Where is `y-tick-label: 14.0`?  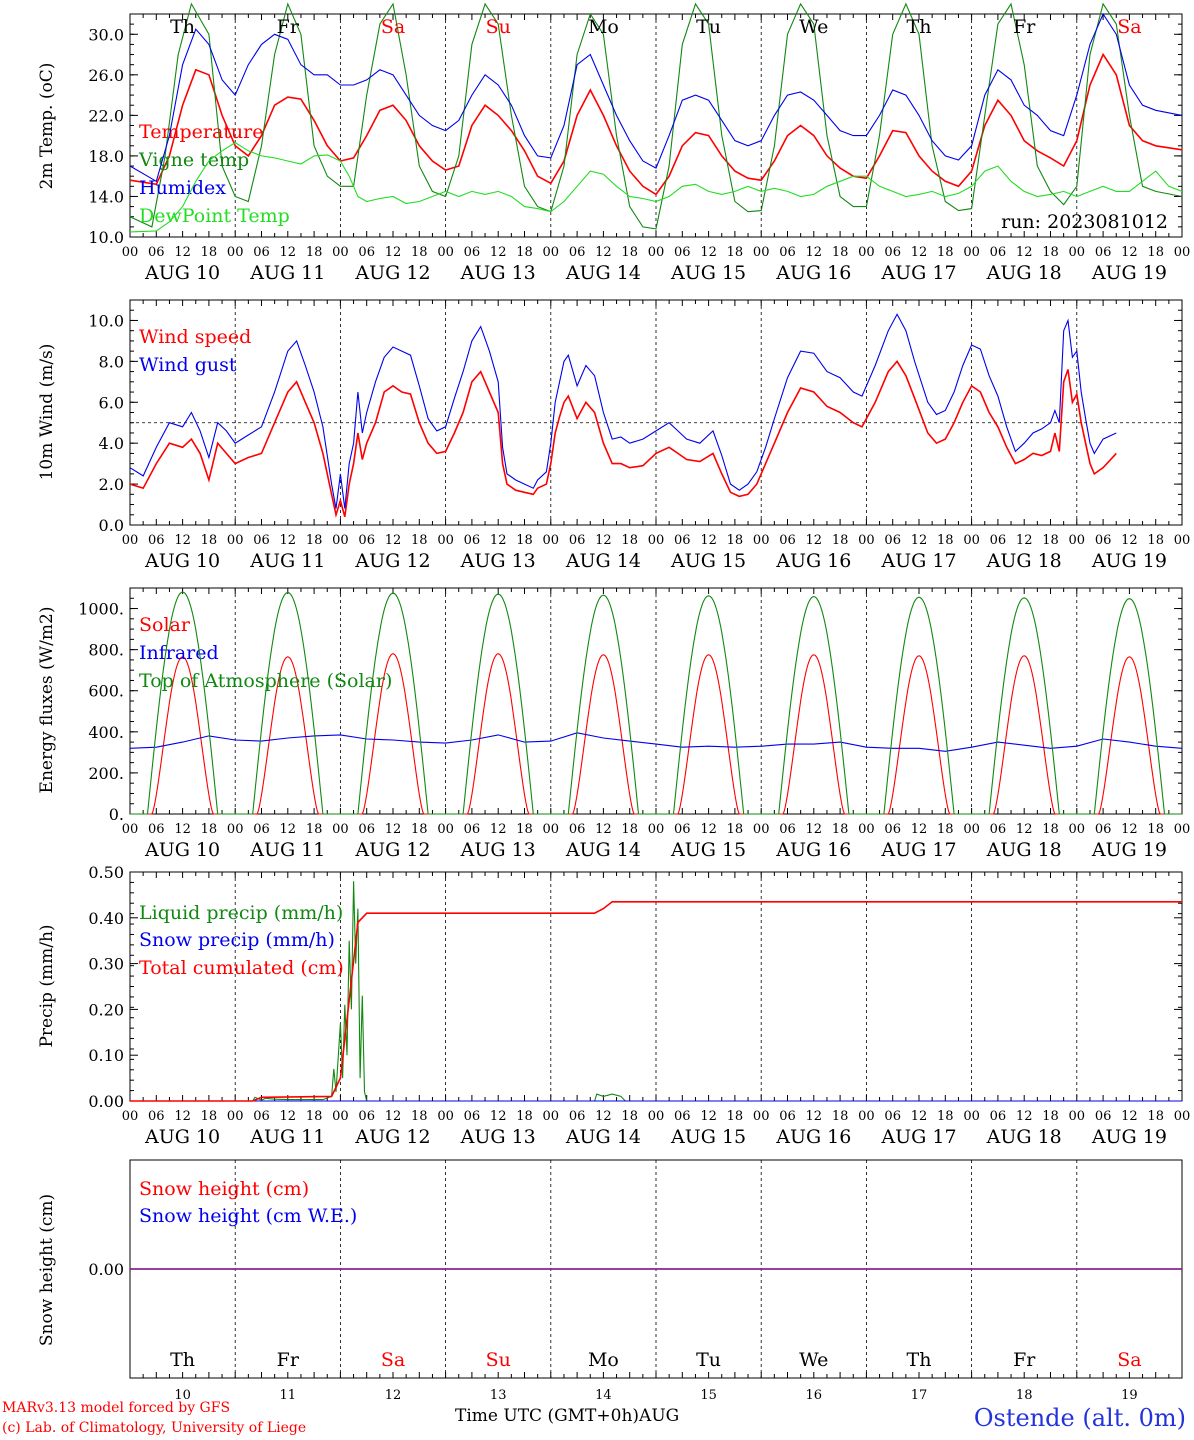 y-tick-label: 14.0 is located at coordinates (106, 196).